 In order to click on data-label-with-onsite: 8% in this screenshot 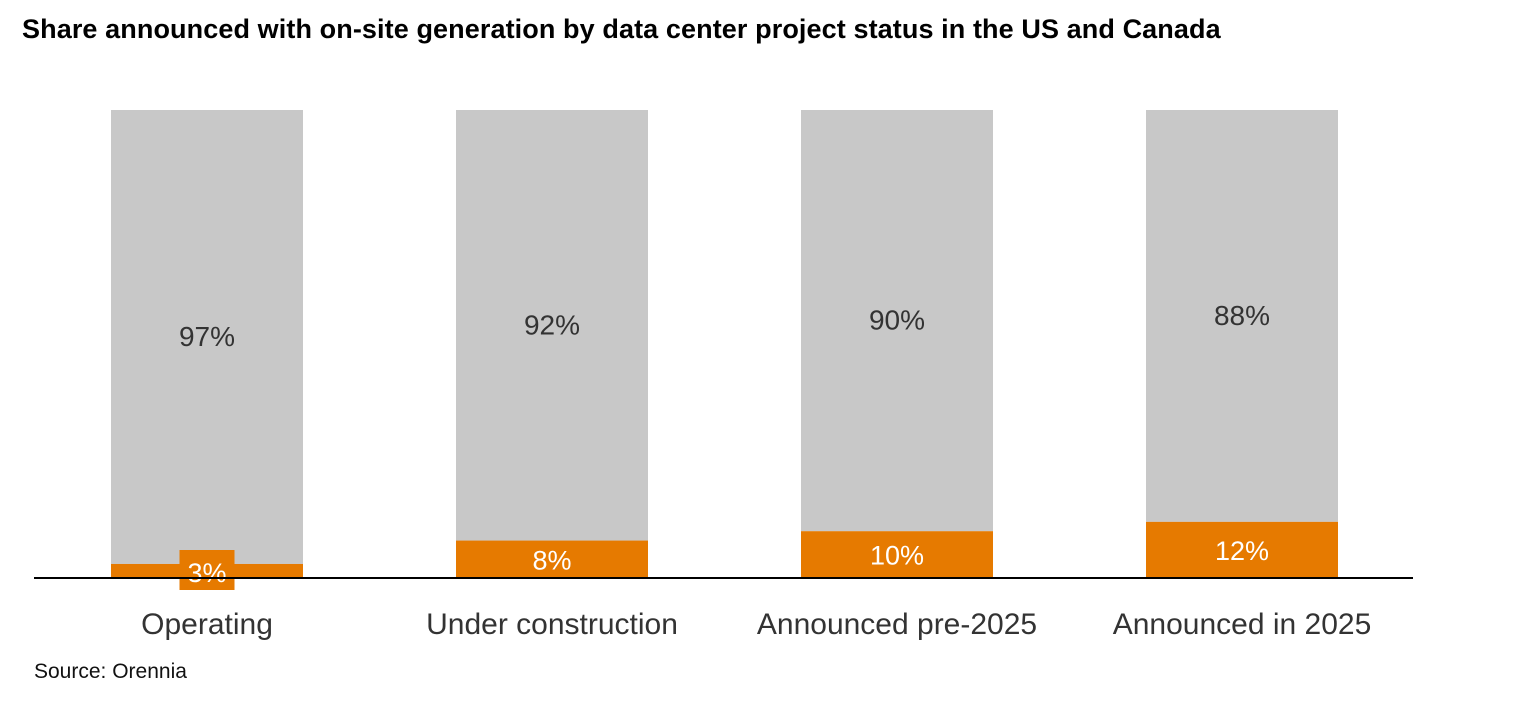, I will do `click(551, 560)`.